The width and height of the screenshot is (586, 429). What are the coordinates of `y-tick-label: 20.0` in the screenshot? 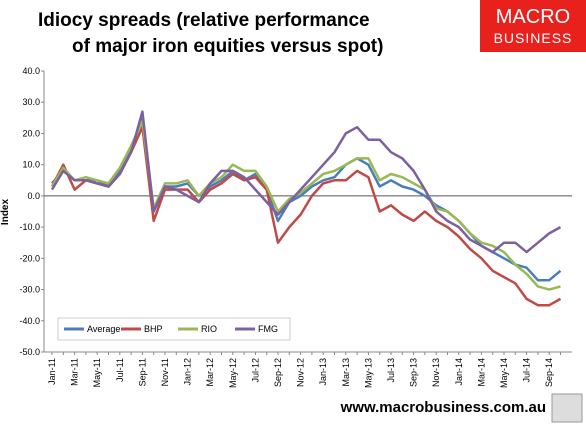 It's located at (31, 133).